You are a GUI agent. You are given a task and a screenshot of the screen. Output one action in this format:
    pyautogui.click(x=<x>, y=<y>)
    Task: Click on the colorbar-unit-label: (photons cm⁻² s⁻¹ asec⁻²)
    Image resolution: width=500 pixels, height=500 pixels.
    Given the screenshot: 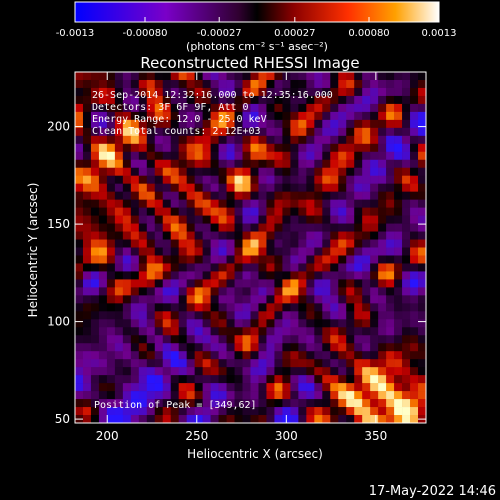 What is the action you would take?
    pyautogui.click(x=257, y=46)
    